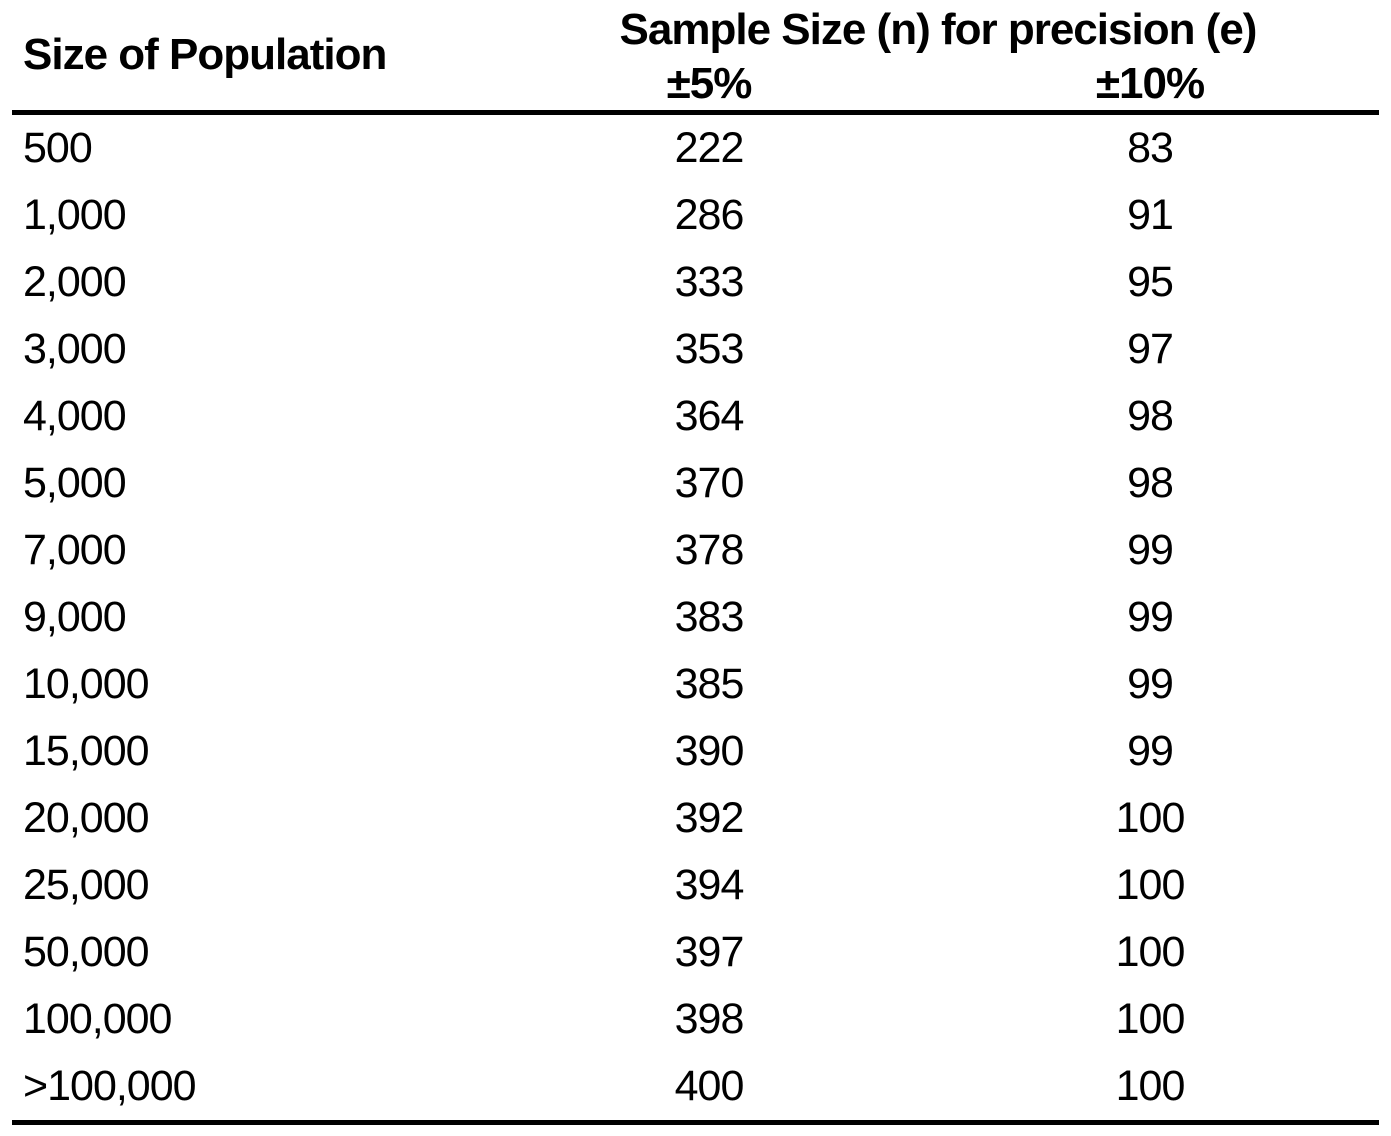 The height and width of the screenshot is (1136, 1391). I want to click on cell-population: 3,000, so click(75, 349).